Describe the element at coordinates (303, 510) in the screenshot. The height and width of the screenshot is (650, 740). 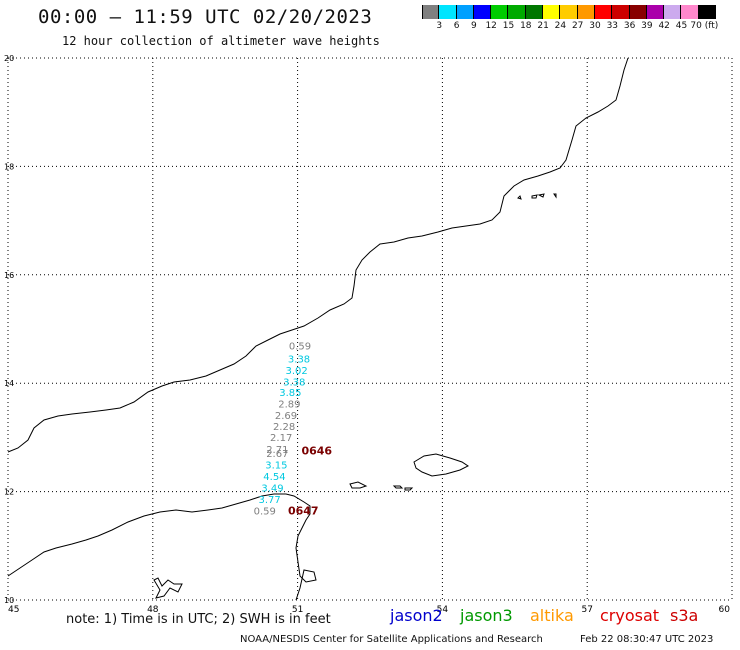
I see `pass-time-label: 0647` at that location.